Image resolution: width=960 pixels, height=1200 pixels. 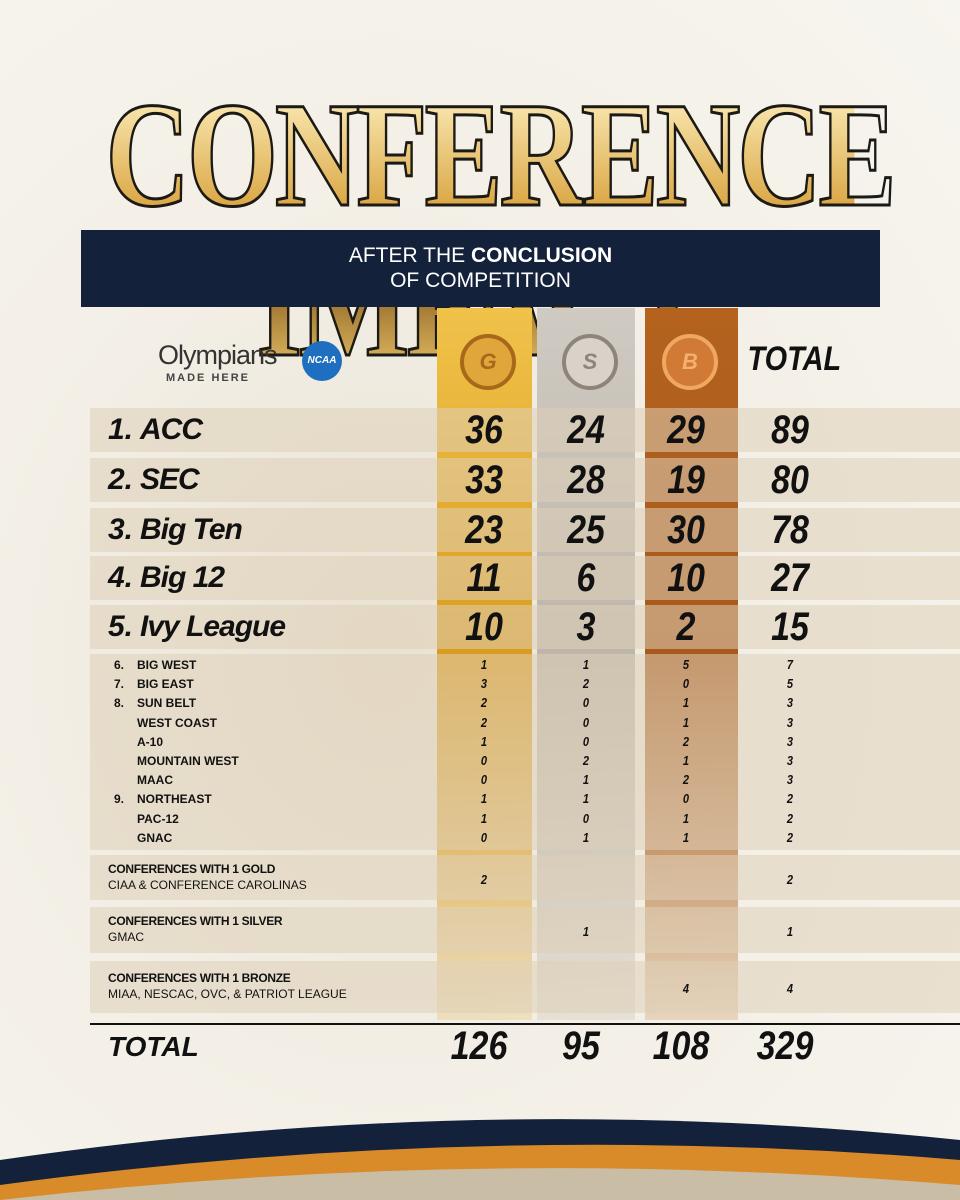 What do you see at coordinates (586, 627) in the screenshot?
I see `silver-count: 3` at bounding box center [586, 627].